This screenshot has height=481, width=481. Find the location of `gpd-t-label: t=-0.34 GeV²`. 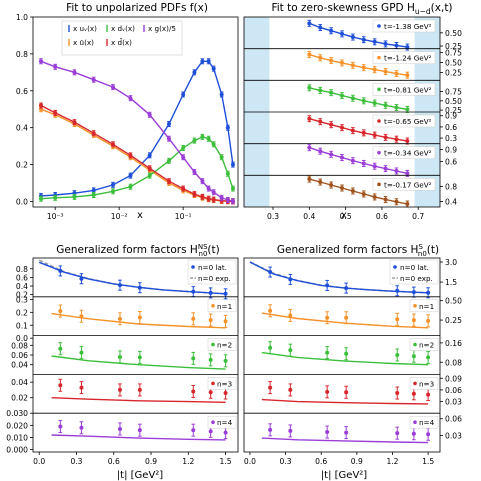

gpd-t-label: t=-0.34 GeV² is located at coordinates (408, 153).